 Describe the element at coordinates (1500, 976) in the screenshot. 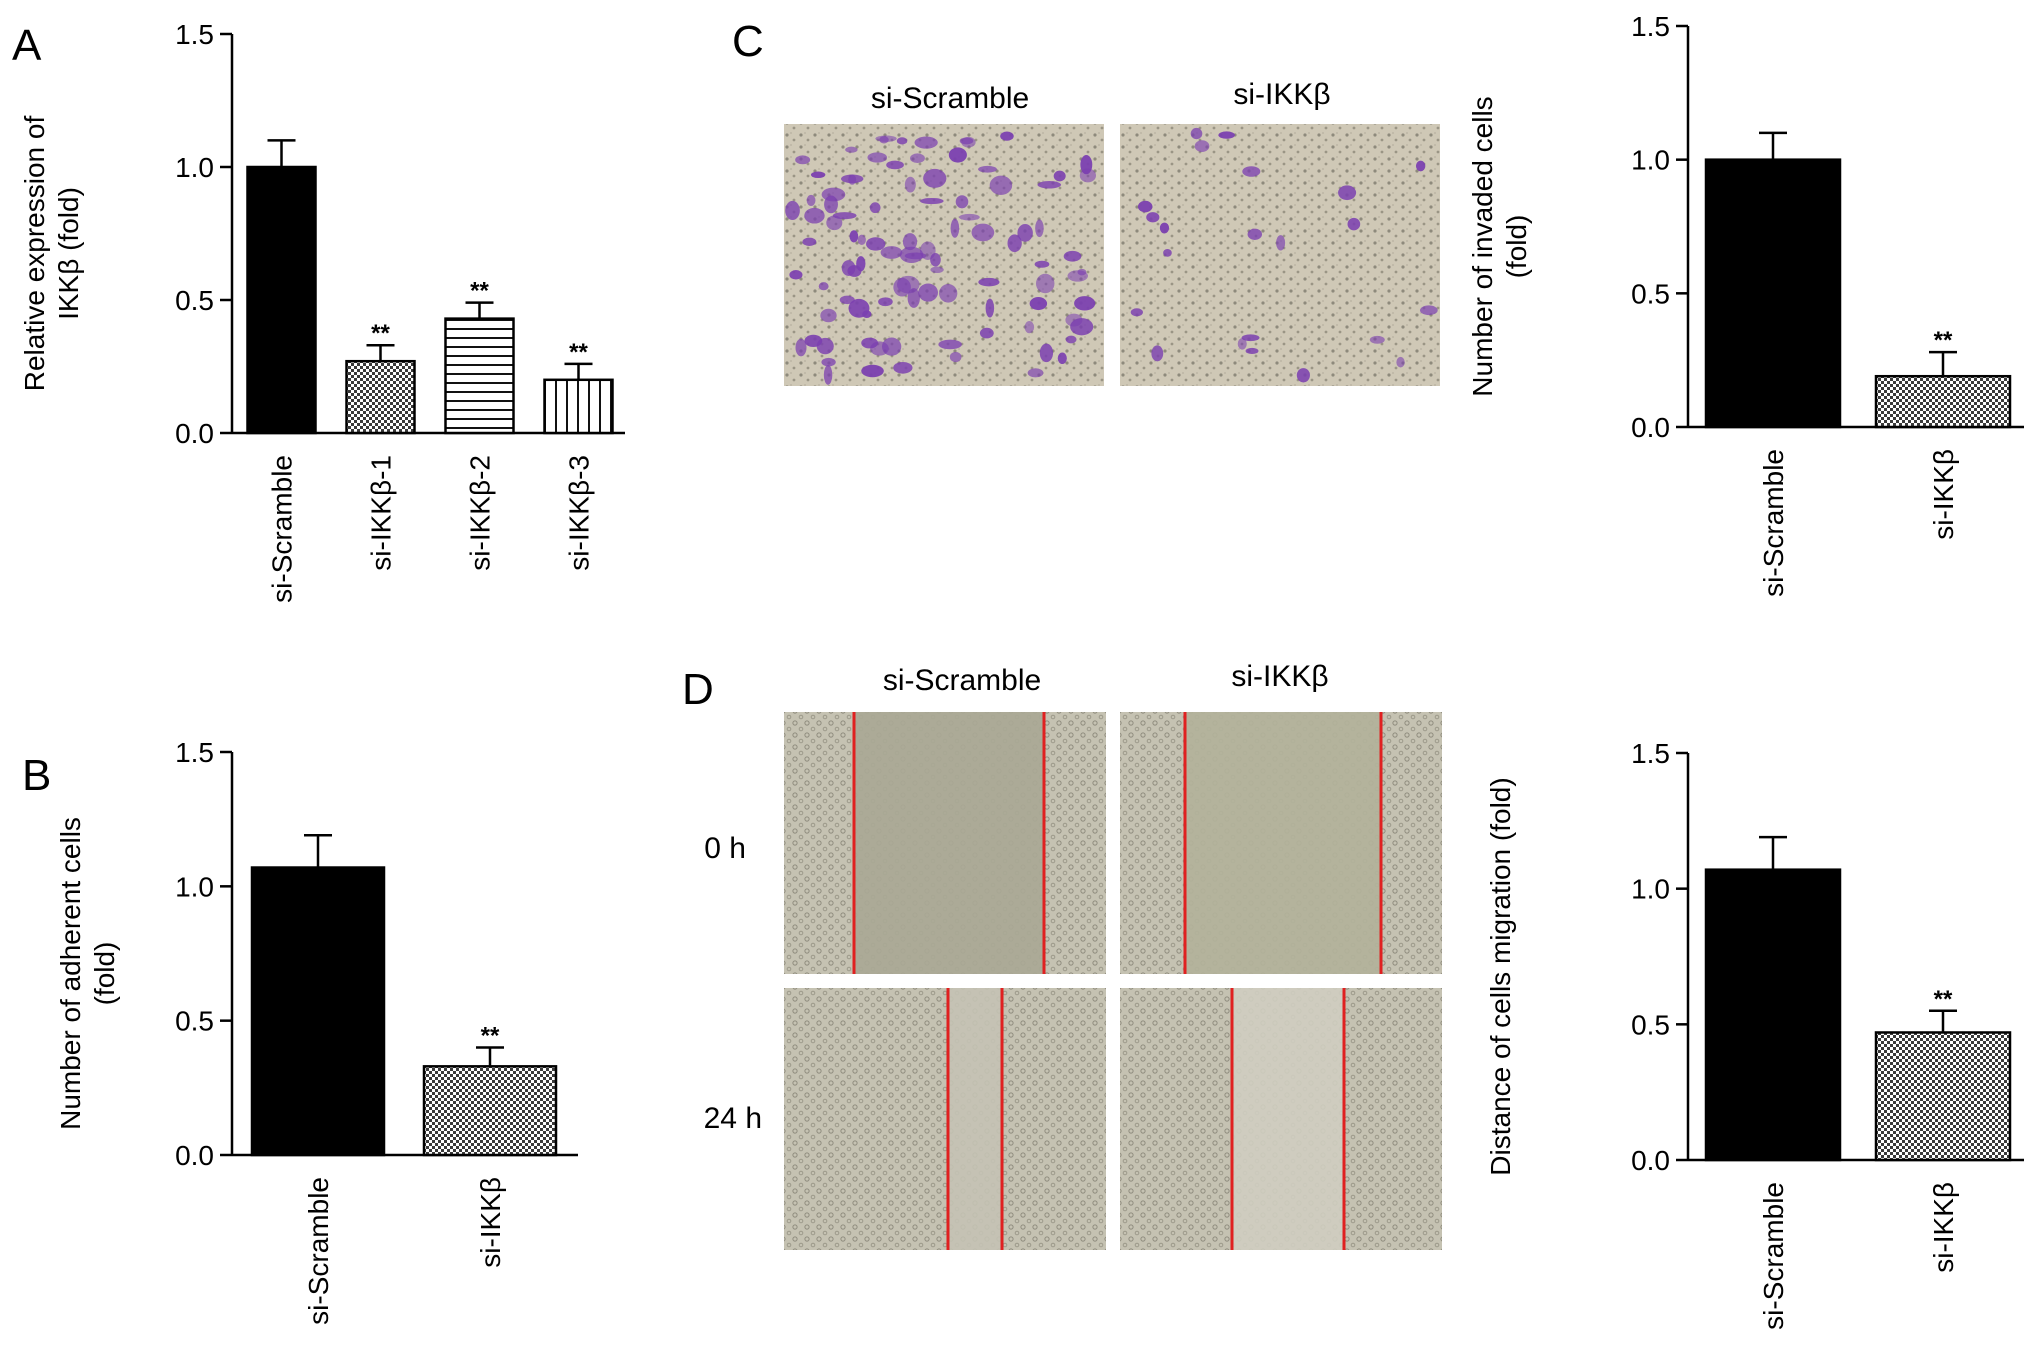

I see `y-axis-label: Distance of cells migration (fold)` at that location.